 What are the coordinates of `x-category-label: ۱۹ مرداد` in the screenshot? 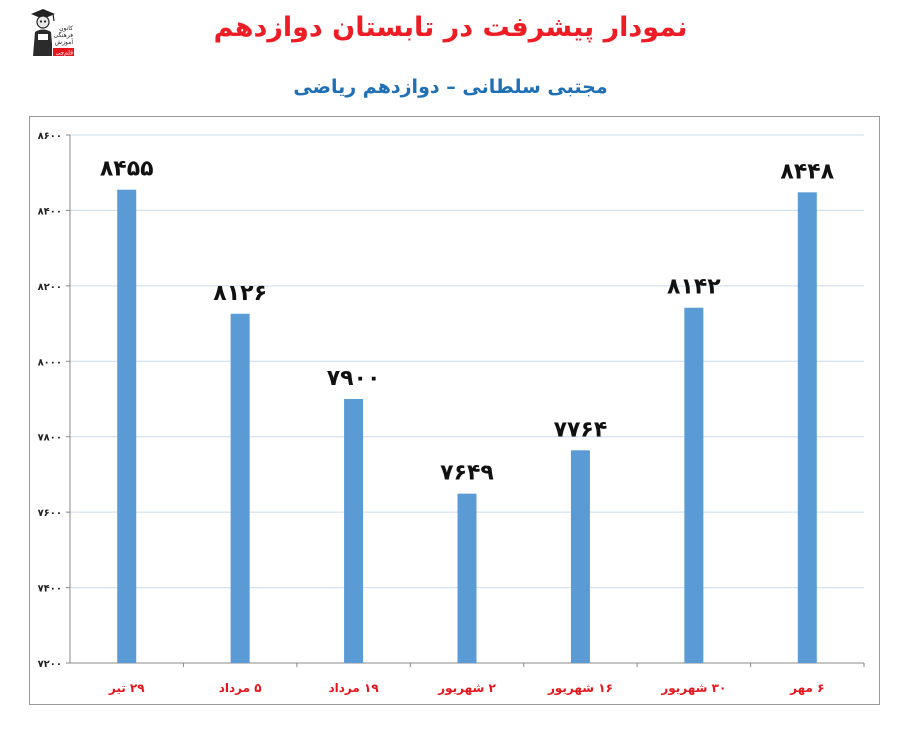 It's located at (353, 688).